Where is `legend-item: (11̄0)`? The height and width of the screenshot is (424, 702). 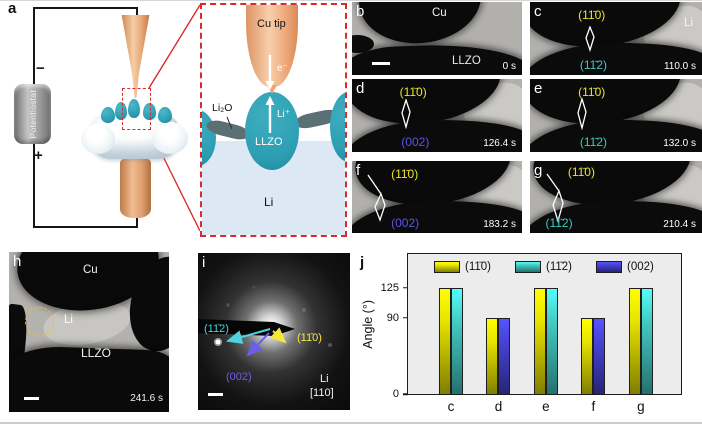 legend-item: (11̄0) is located at coordinates (462, 267).